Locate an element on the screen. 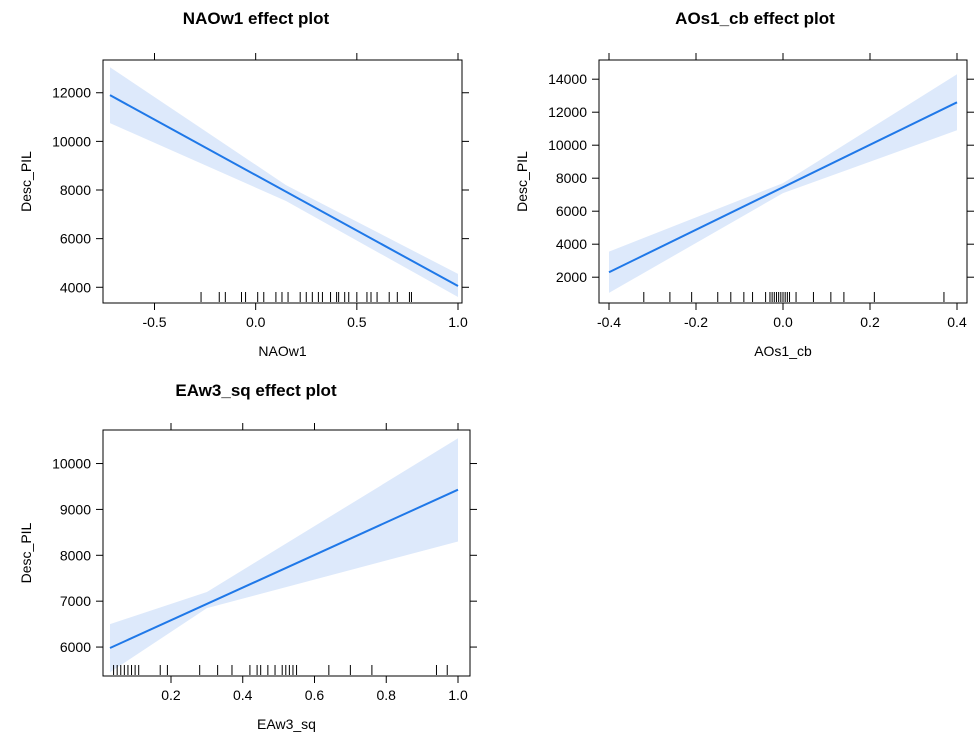 The image size is (979, 733). y-tick-label: 9000 is located at coordinates (75, 509).